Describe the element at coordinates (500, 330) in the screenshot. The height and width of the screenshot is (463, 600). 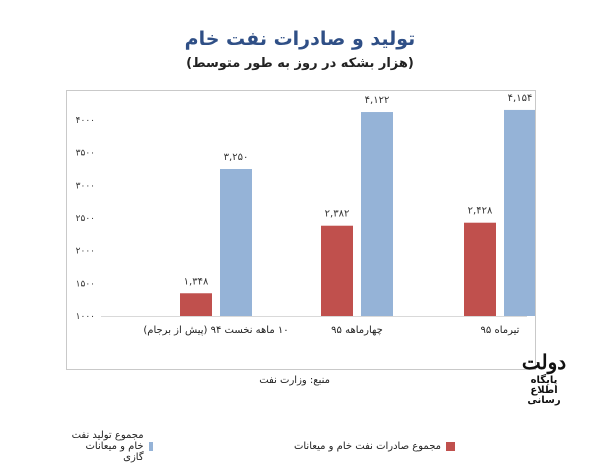
I see `x-category-label: تیرماه ۹۵` at that location.